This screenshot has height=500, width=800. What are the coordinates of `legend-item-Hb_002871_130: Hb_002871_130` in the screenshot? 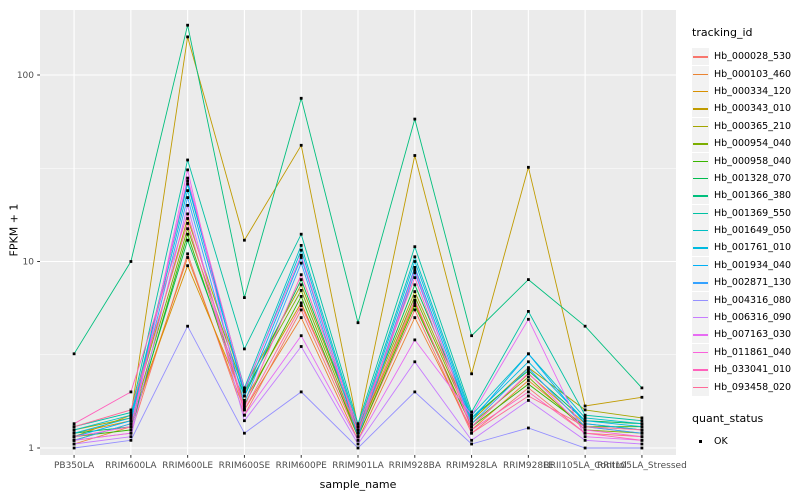 It's located at (746, 283).